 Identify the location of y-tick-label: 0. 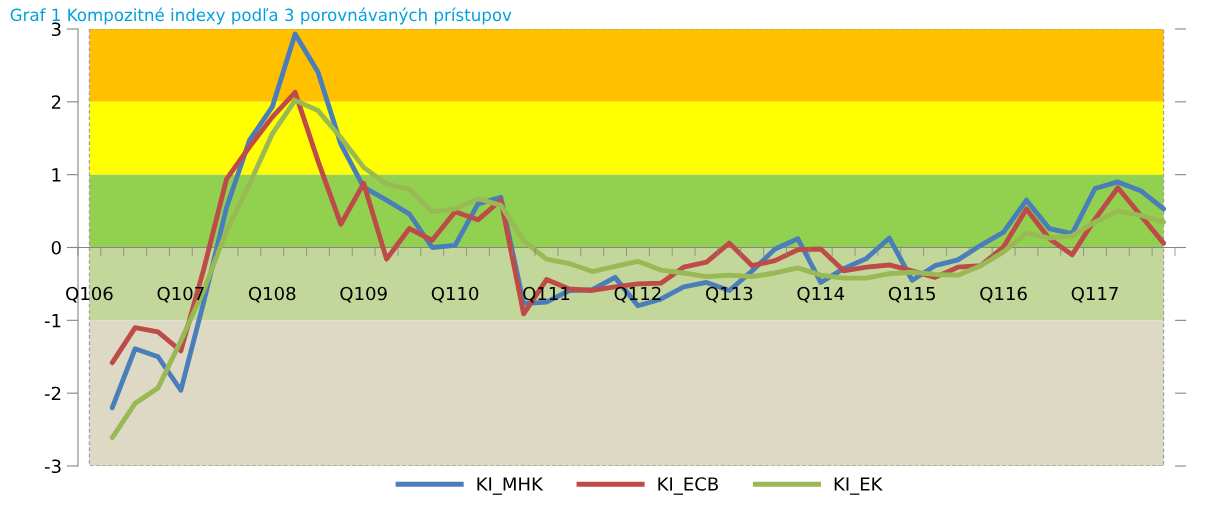
(56, 247).